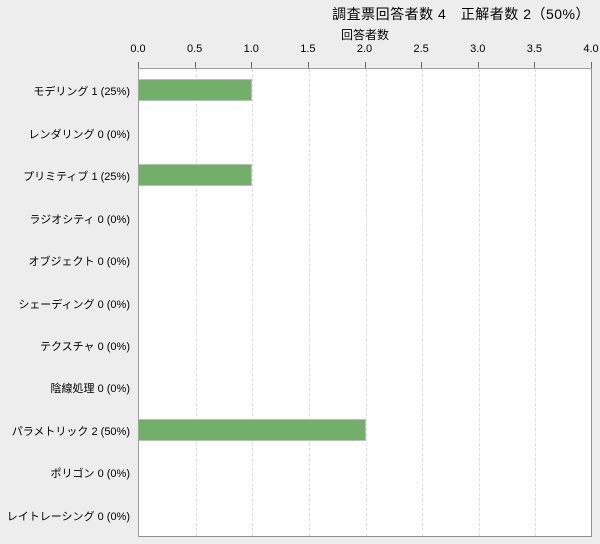 The height and width of the screenshot is (544, 600). I want to click on category-label: レンダリング 0 (0%), so click(79, 134).